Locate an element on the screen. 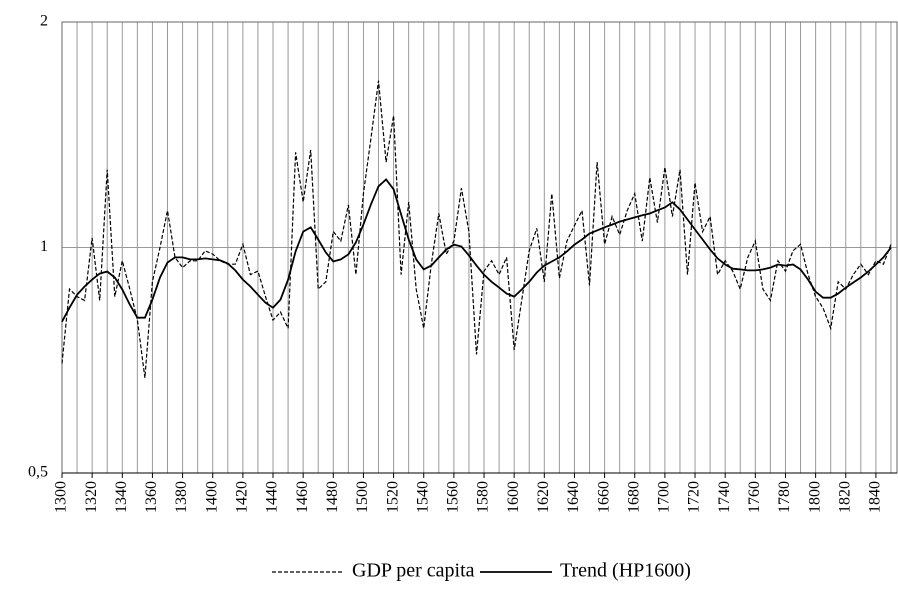 This screenshot has height=590, width=898. x-tick-label: 1680 is located at coordinates (633, 497).